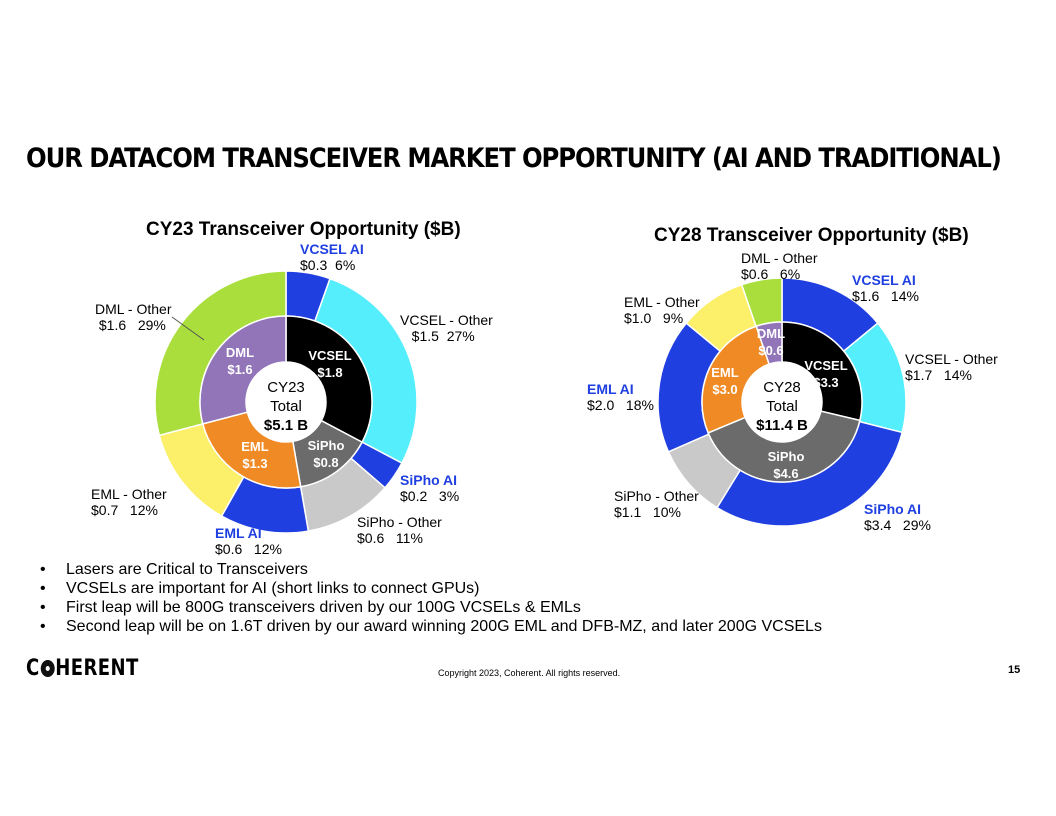 Image resolution: width=1056 pixels, height=816 pixels. Describe the element at coordinates (286, 387) in the screenshot. I see `center-label: CY23` at that location.